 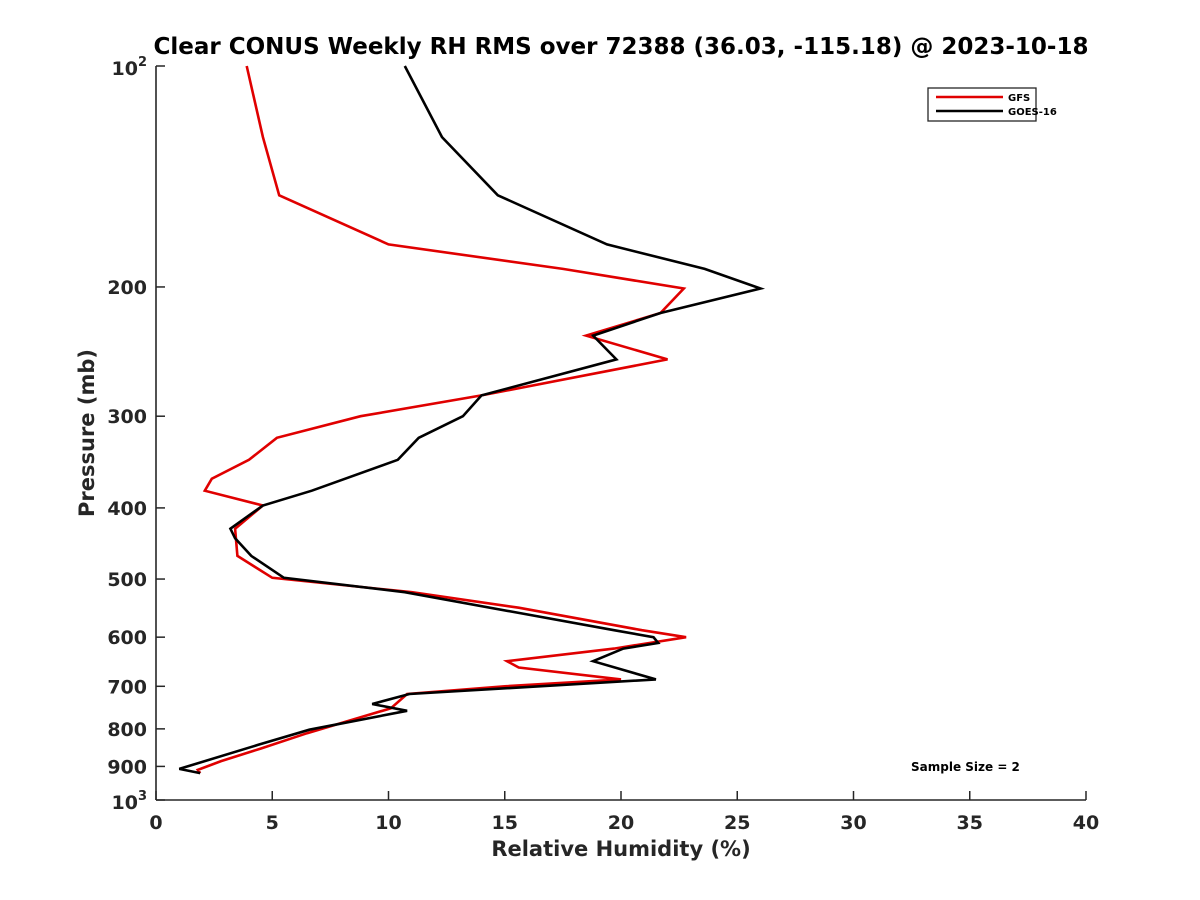 What do you see at coordinates (965, 767) in the screenshot?
I see `sample-size-annotation: Sample Size = 2` at bounding box center [965, 767].